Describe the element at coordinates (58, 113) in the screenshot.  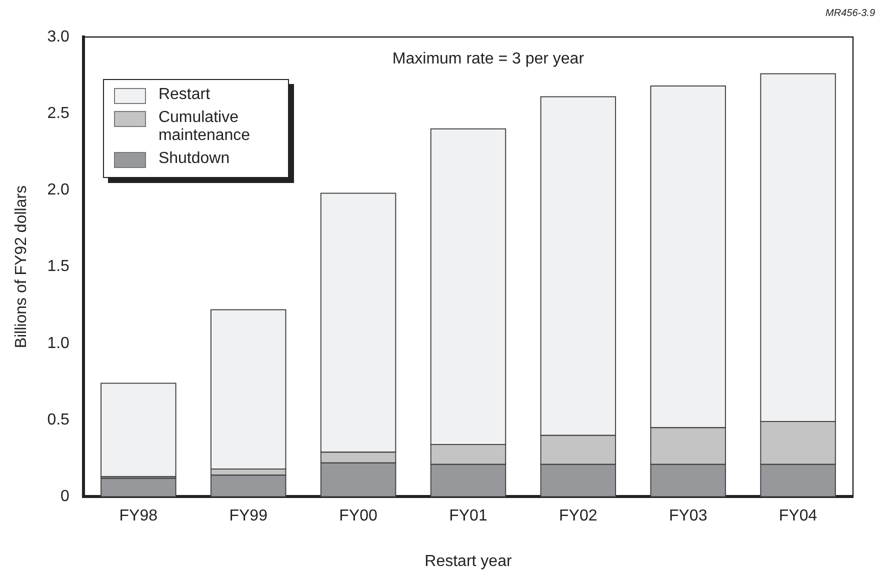
I see `y-tick-label: 2.5` at that location.